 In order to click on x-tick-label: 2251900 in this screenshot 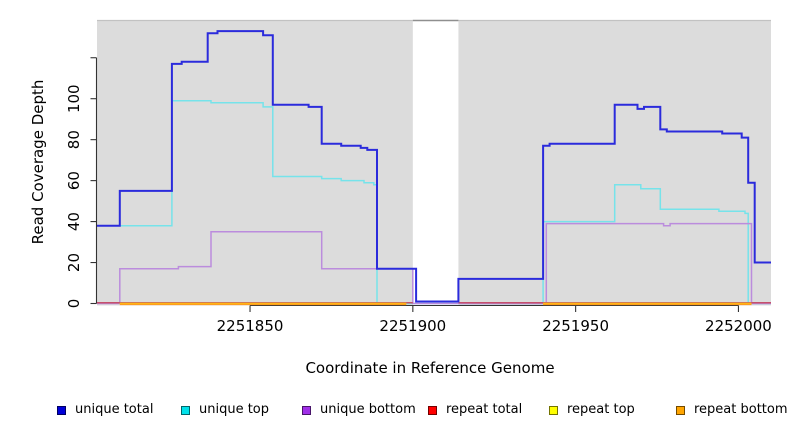, I will do `click(412, 326)`.